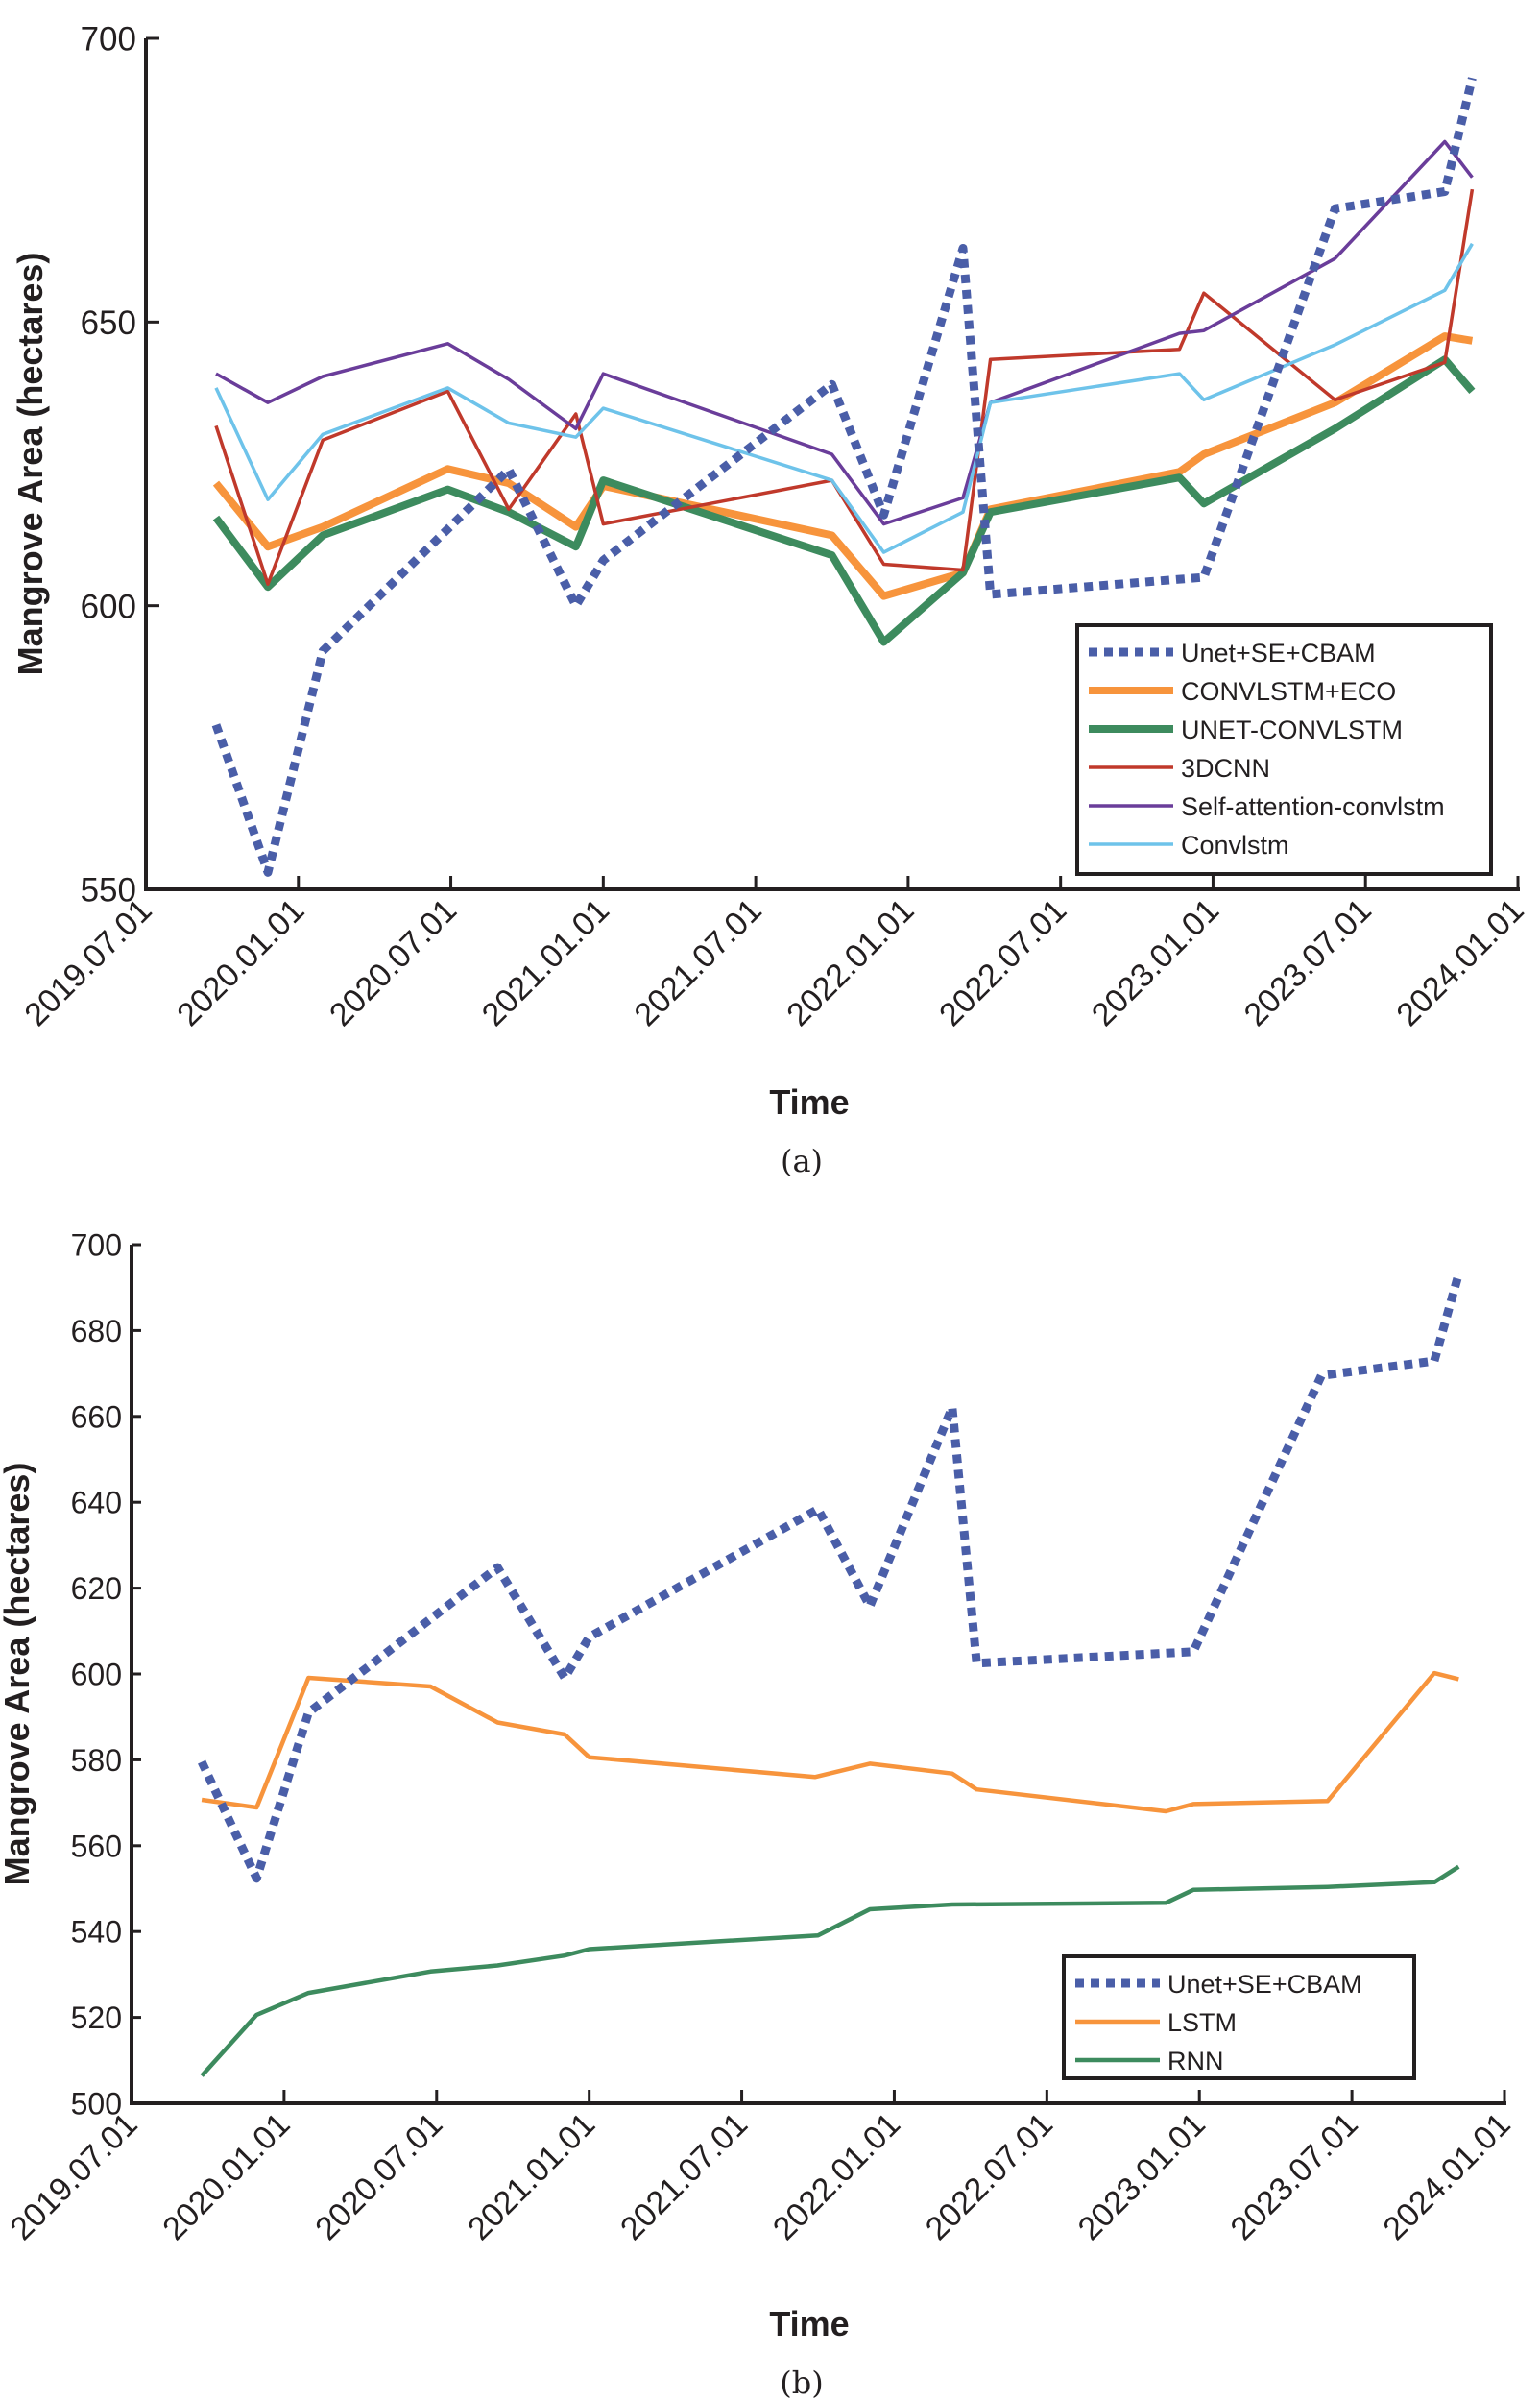 This screenshot has width=1540, height=2401. Describe the element at coordinates (1196, 2061) in the screenshot. I see `legend-label: RNN` at that location.